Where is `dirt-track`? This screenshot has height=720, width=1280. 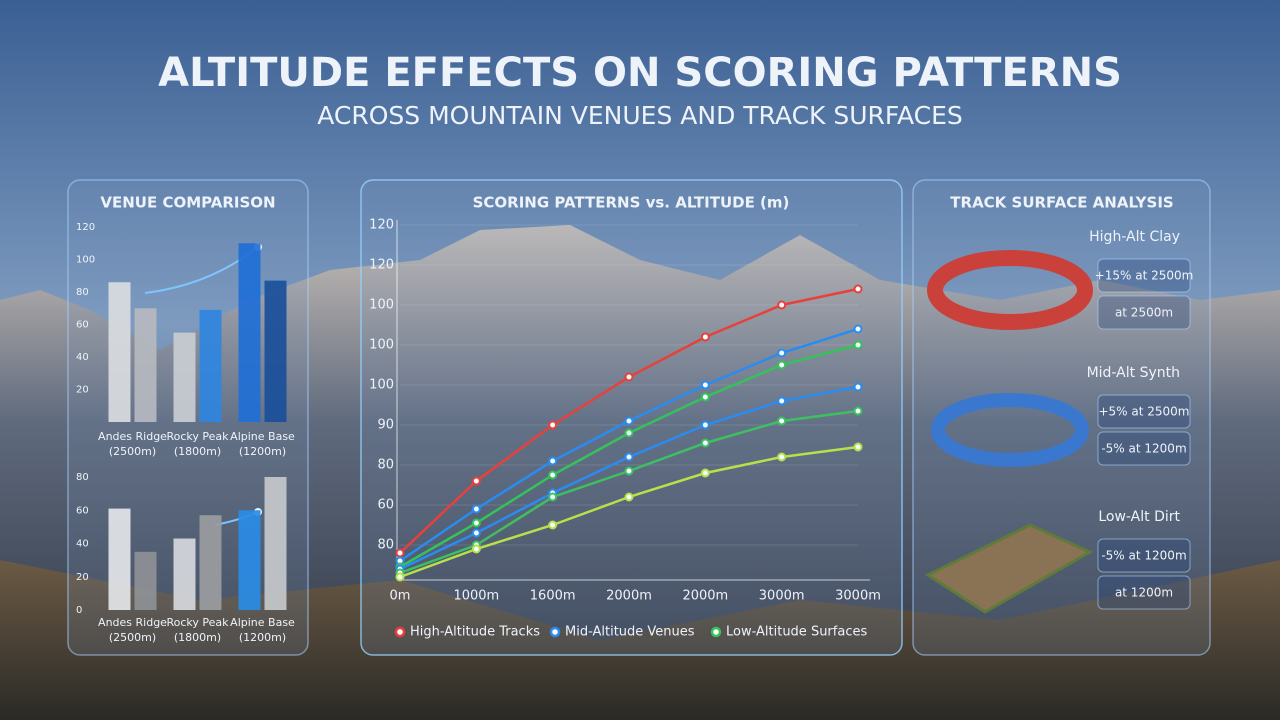
dirt-track is located at coordinates (1009, 568).